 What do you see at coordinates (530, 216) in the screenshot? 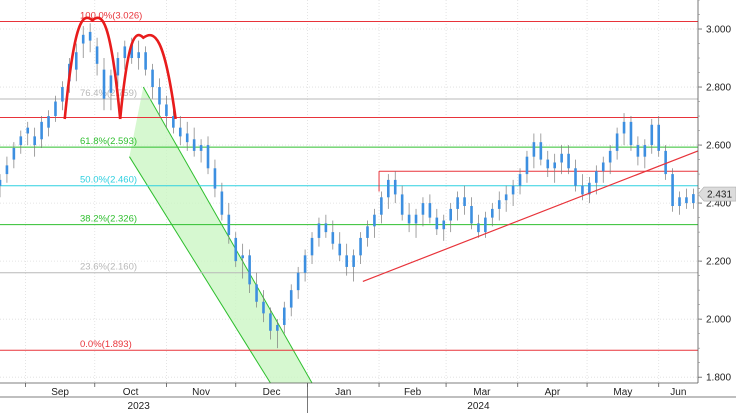
I see `trend-line` at bounding box center [530, 216].